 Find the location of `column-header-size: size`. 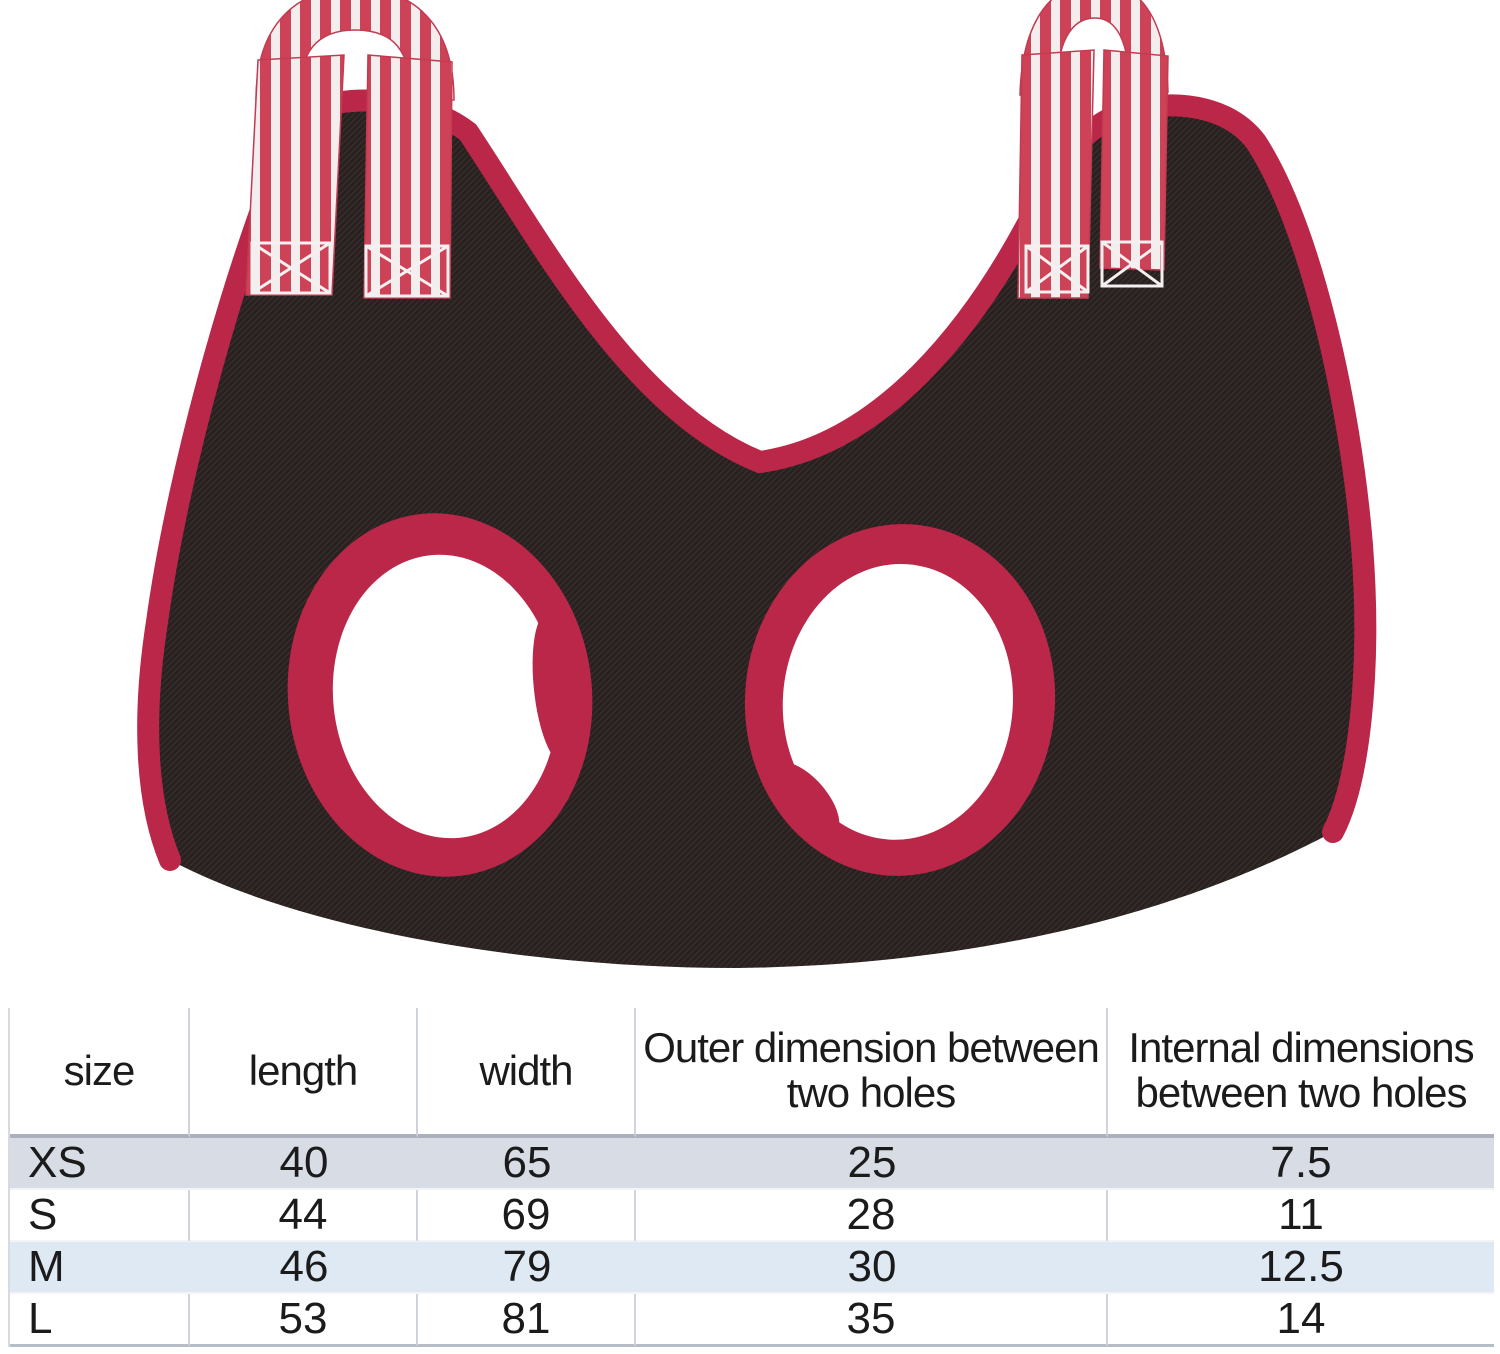

column-header-size: size is located at coordinates (100, 1073).